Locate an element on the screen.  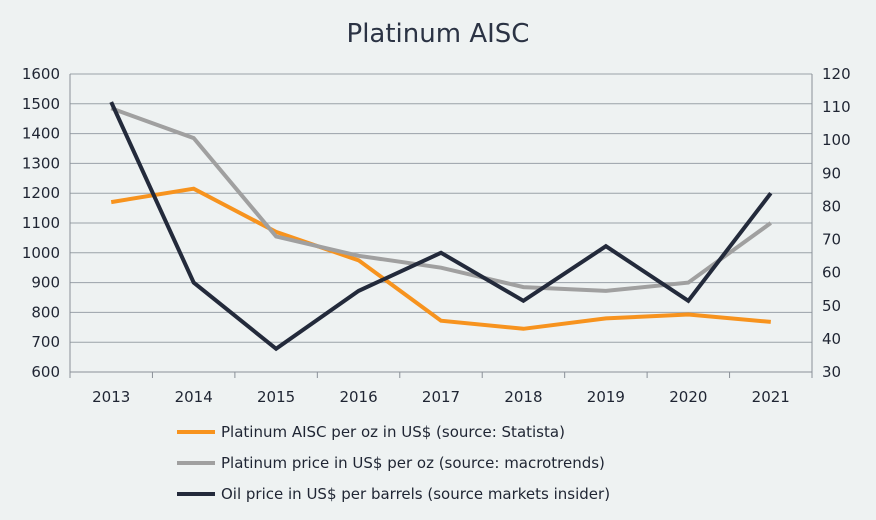
right-tick-label: 70 is located at coordinates (831, 240).